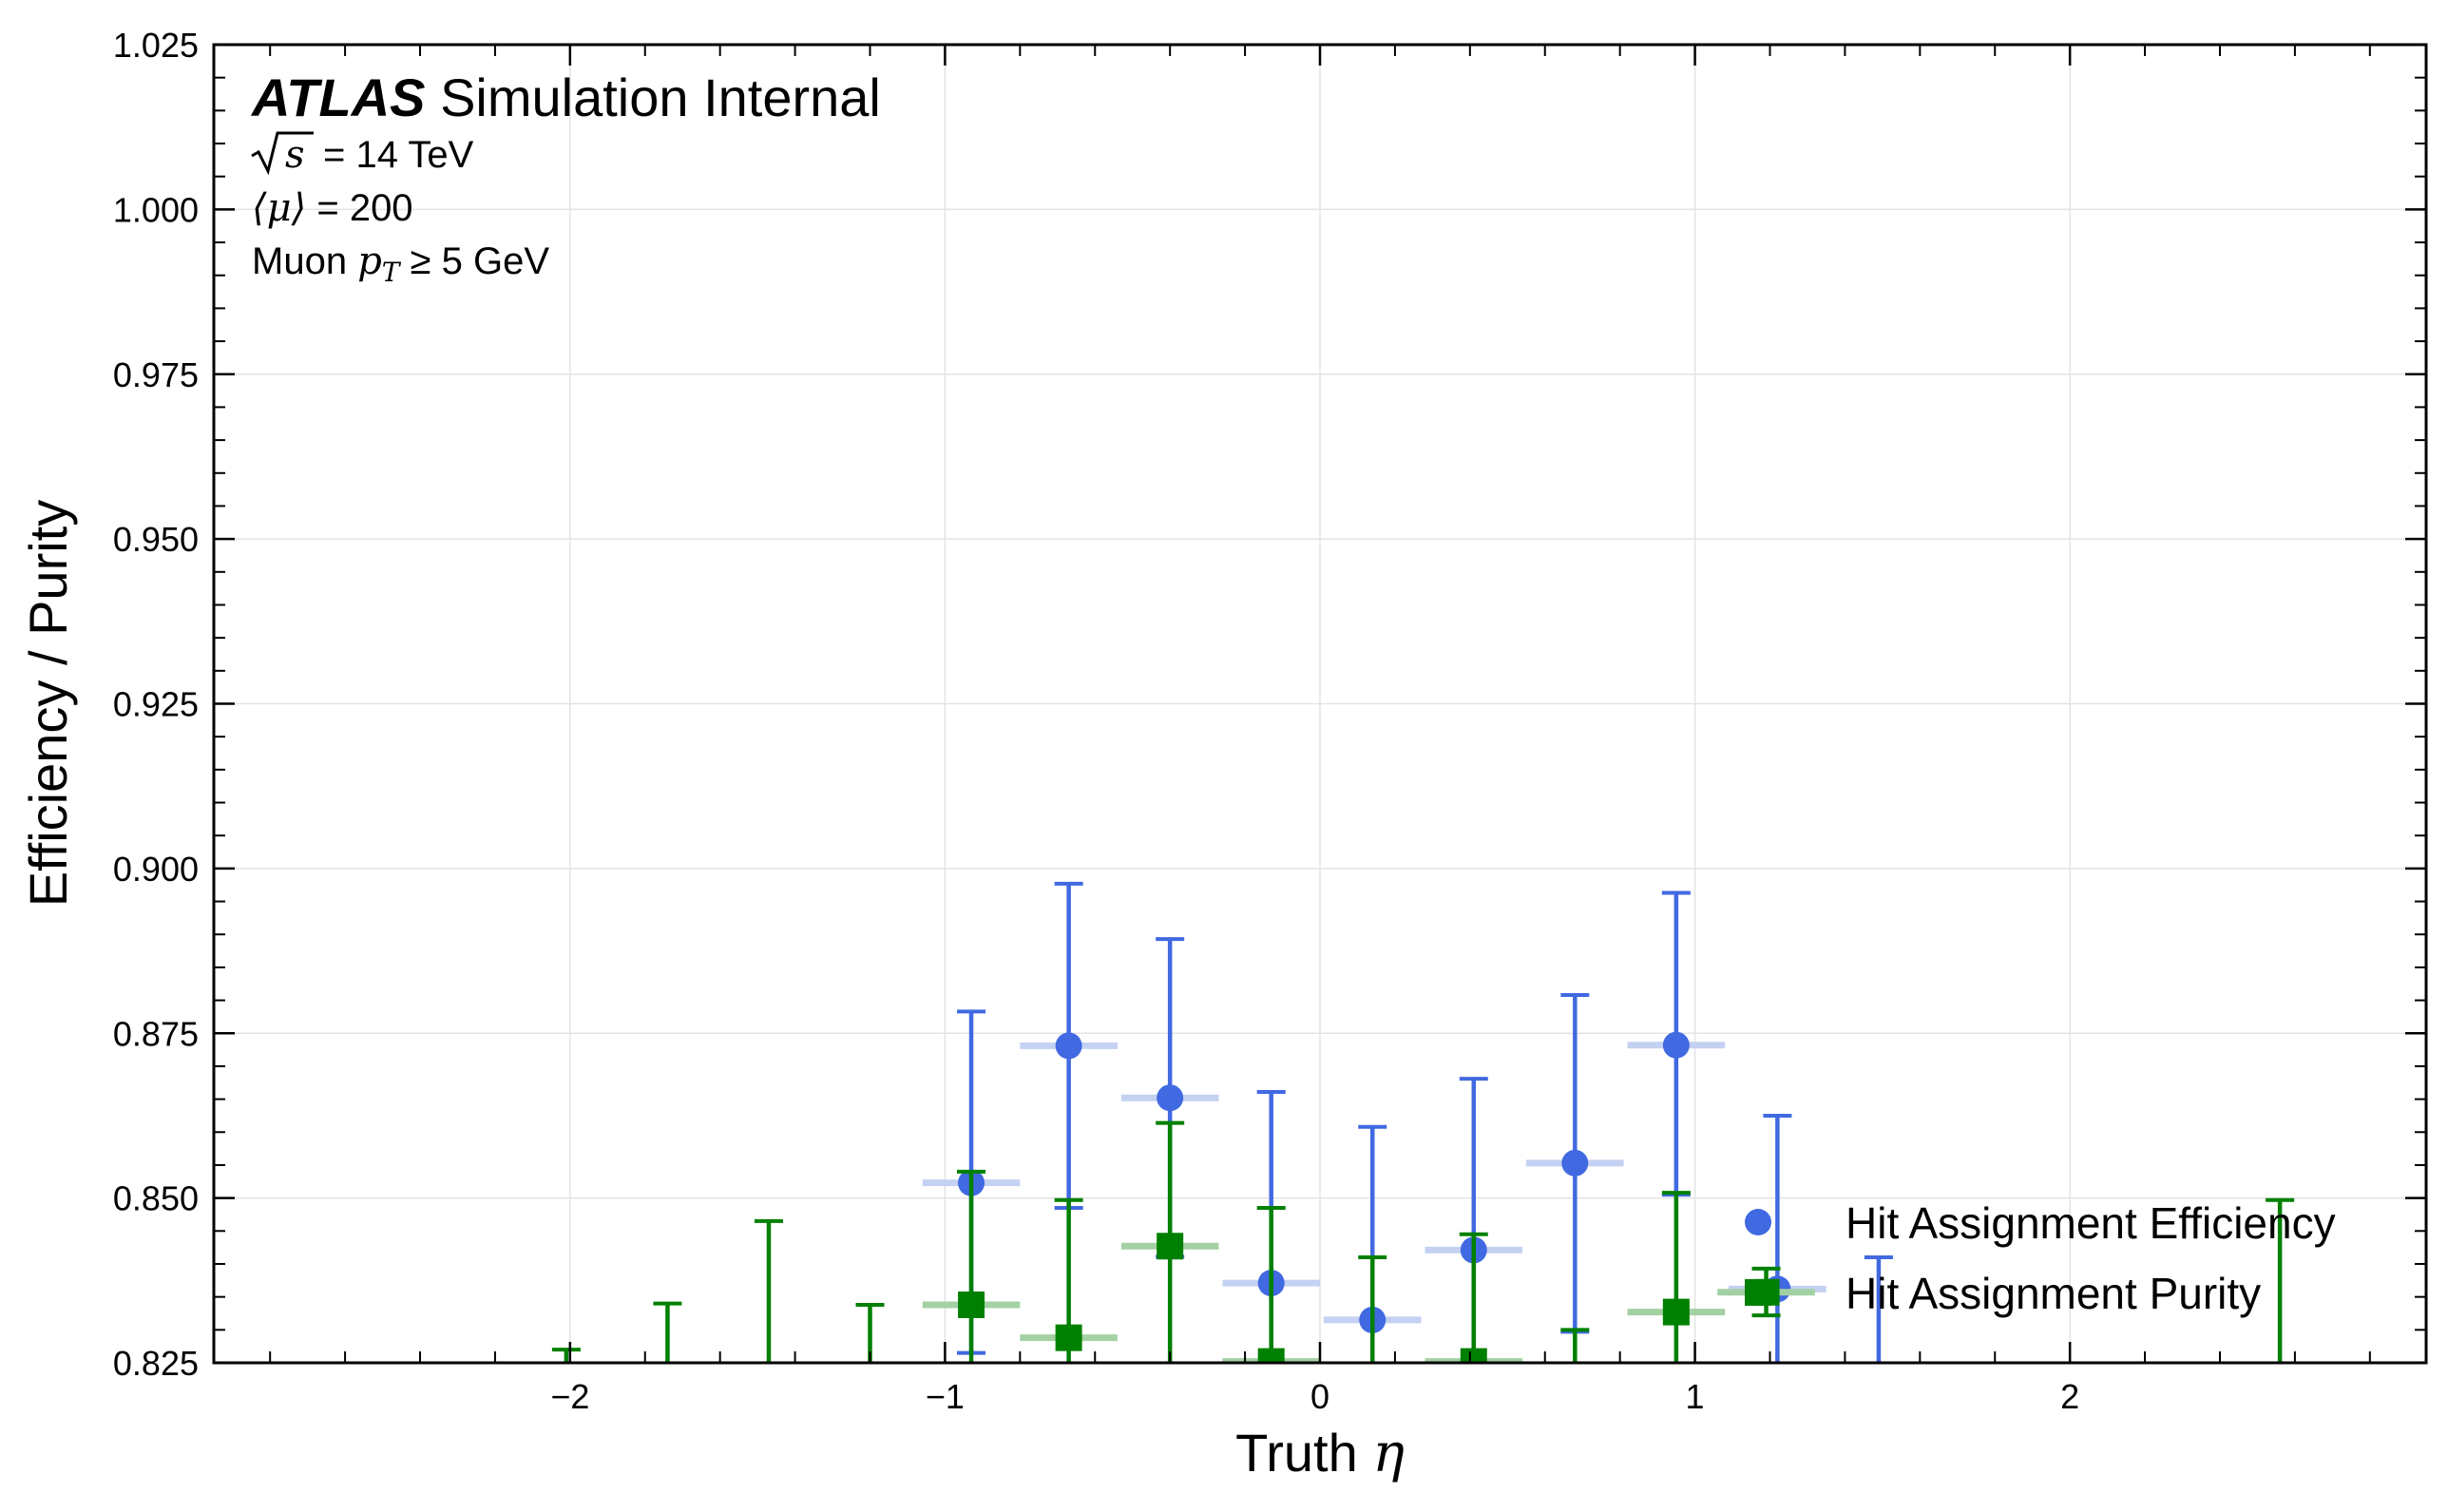  Describe the element at coordinates (156, 1363) in the screenshot. I see `y-tick-label: 0.825` at that location.